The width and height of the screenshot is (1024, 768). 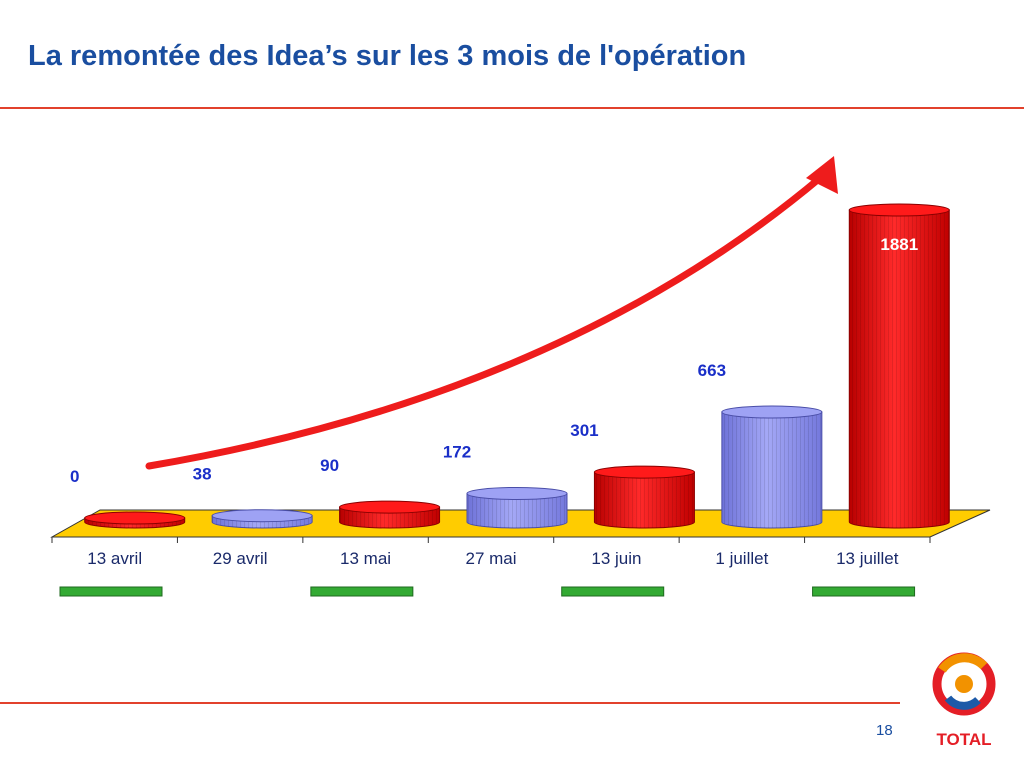 I want to click on data-label: 663, so click(x=712, y=370).